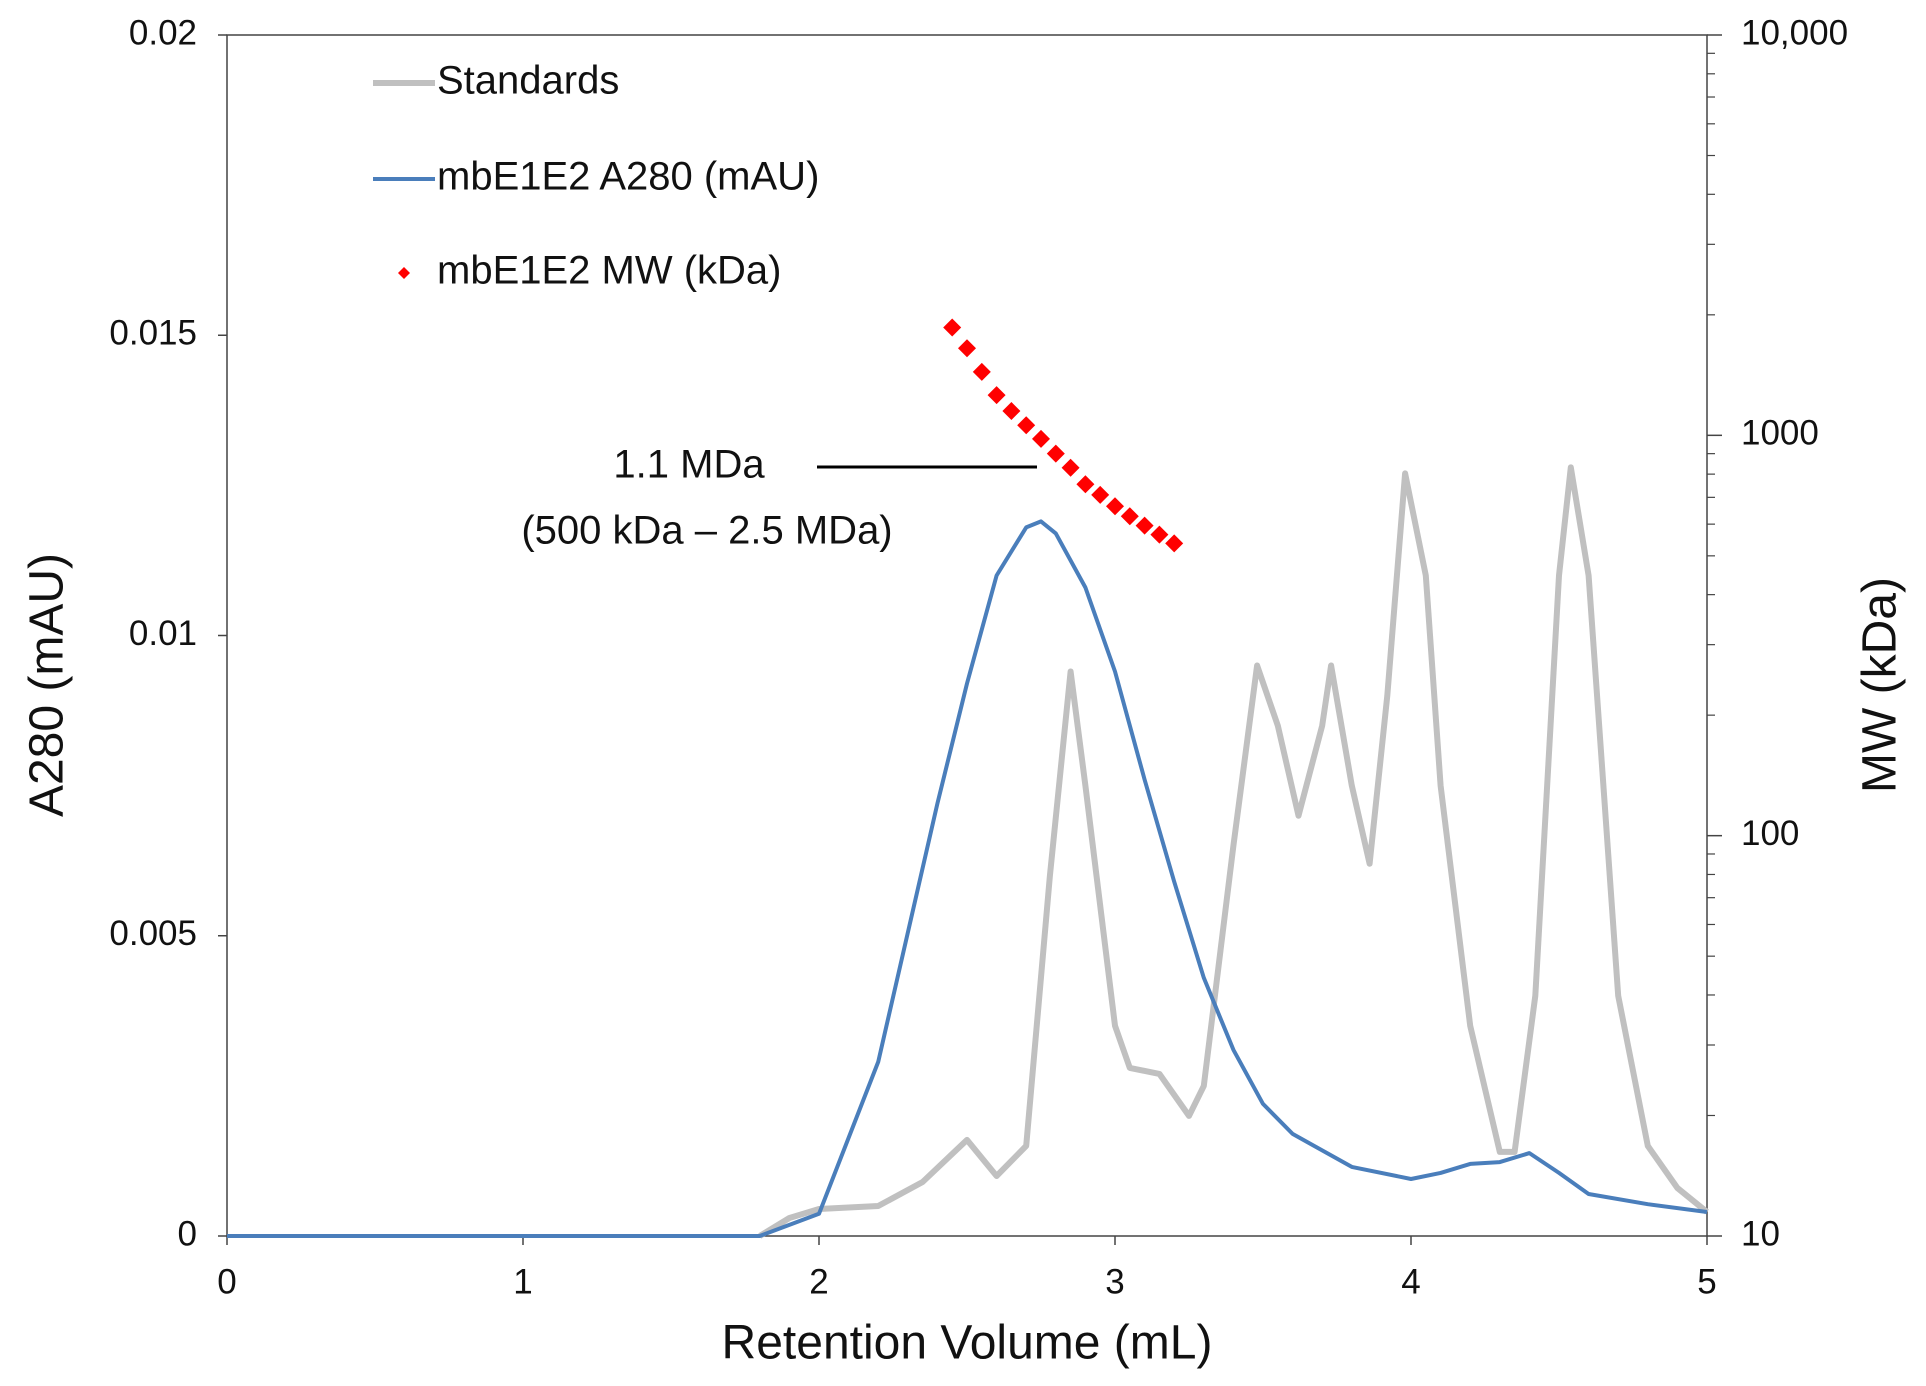 This screenshot has width=1926, height=1386. Describe the element at coordinates (153, 933) in the screenshot. I see `y-tick-label: 0.005` at that location.